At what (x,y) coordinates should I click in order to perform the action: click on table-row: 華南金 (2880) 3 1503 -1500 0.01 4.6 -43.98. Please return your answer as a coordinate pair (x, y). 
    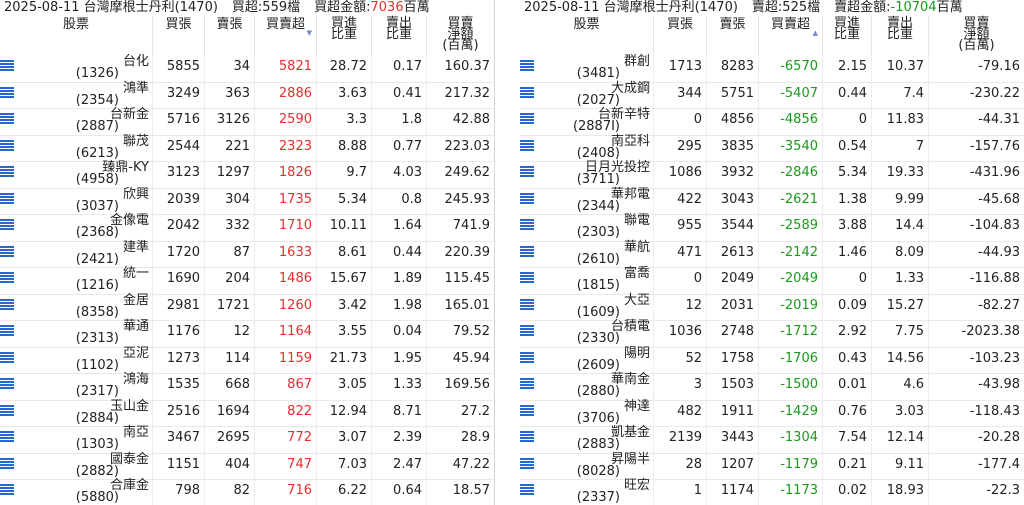
    Looking at the image, I should click on (772, 386).